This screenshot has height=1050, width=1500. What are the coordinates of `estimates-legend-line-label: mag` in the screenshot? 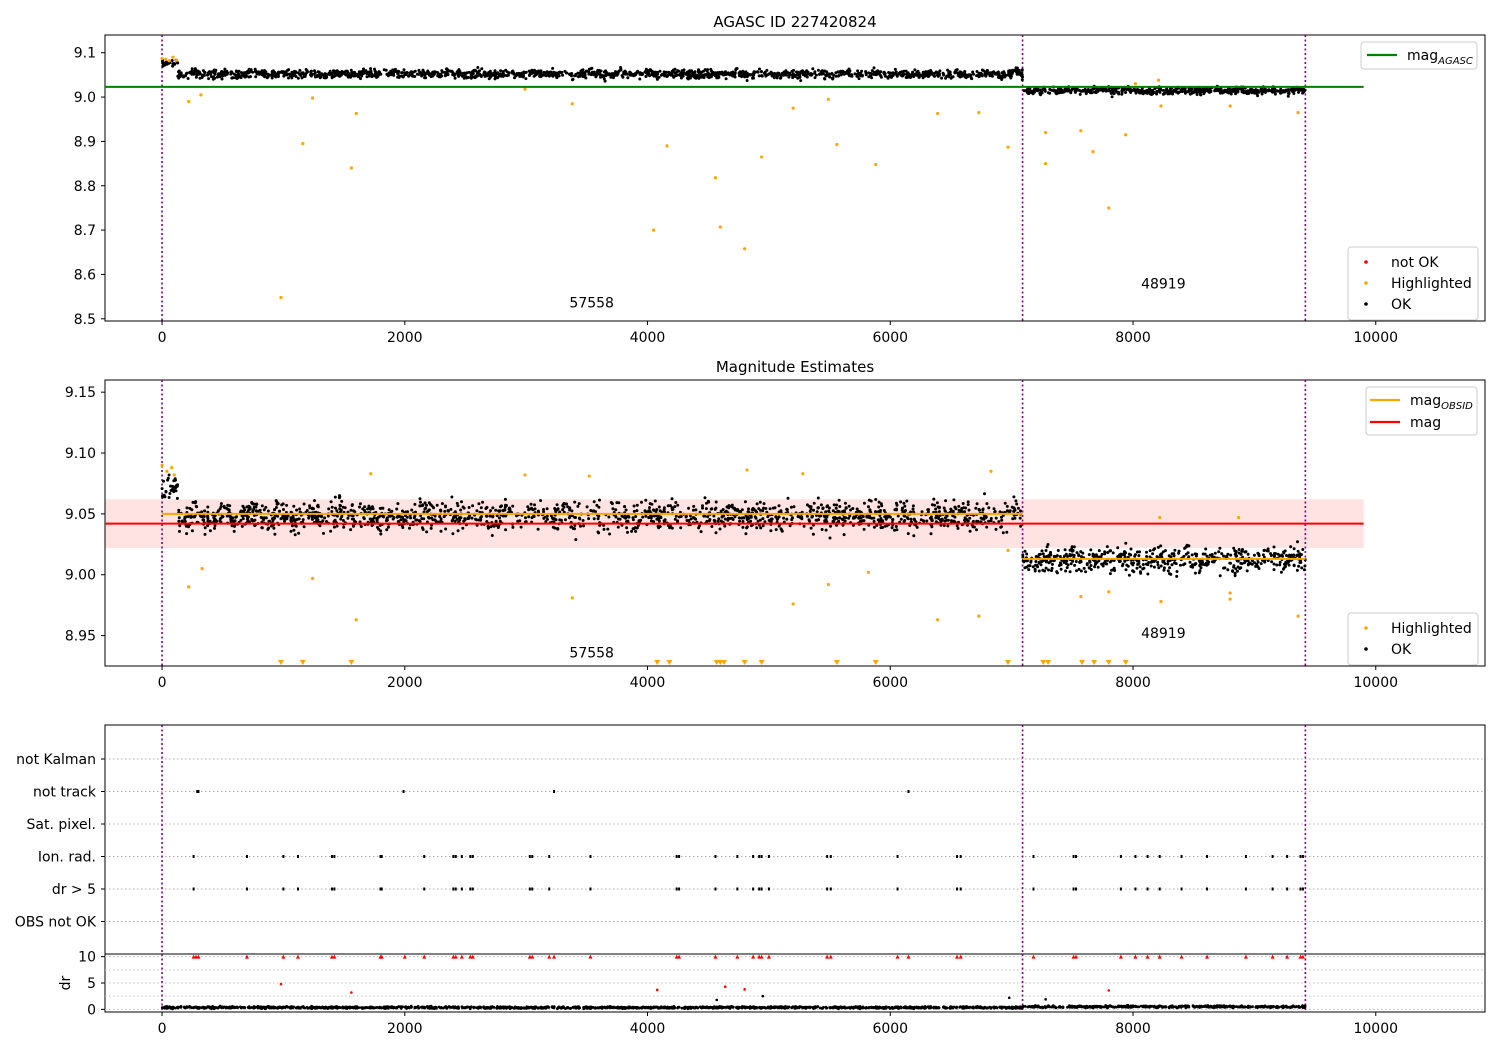 It's located at (1425, 423).